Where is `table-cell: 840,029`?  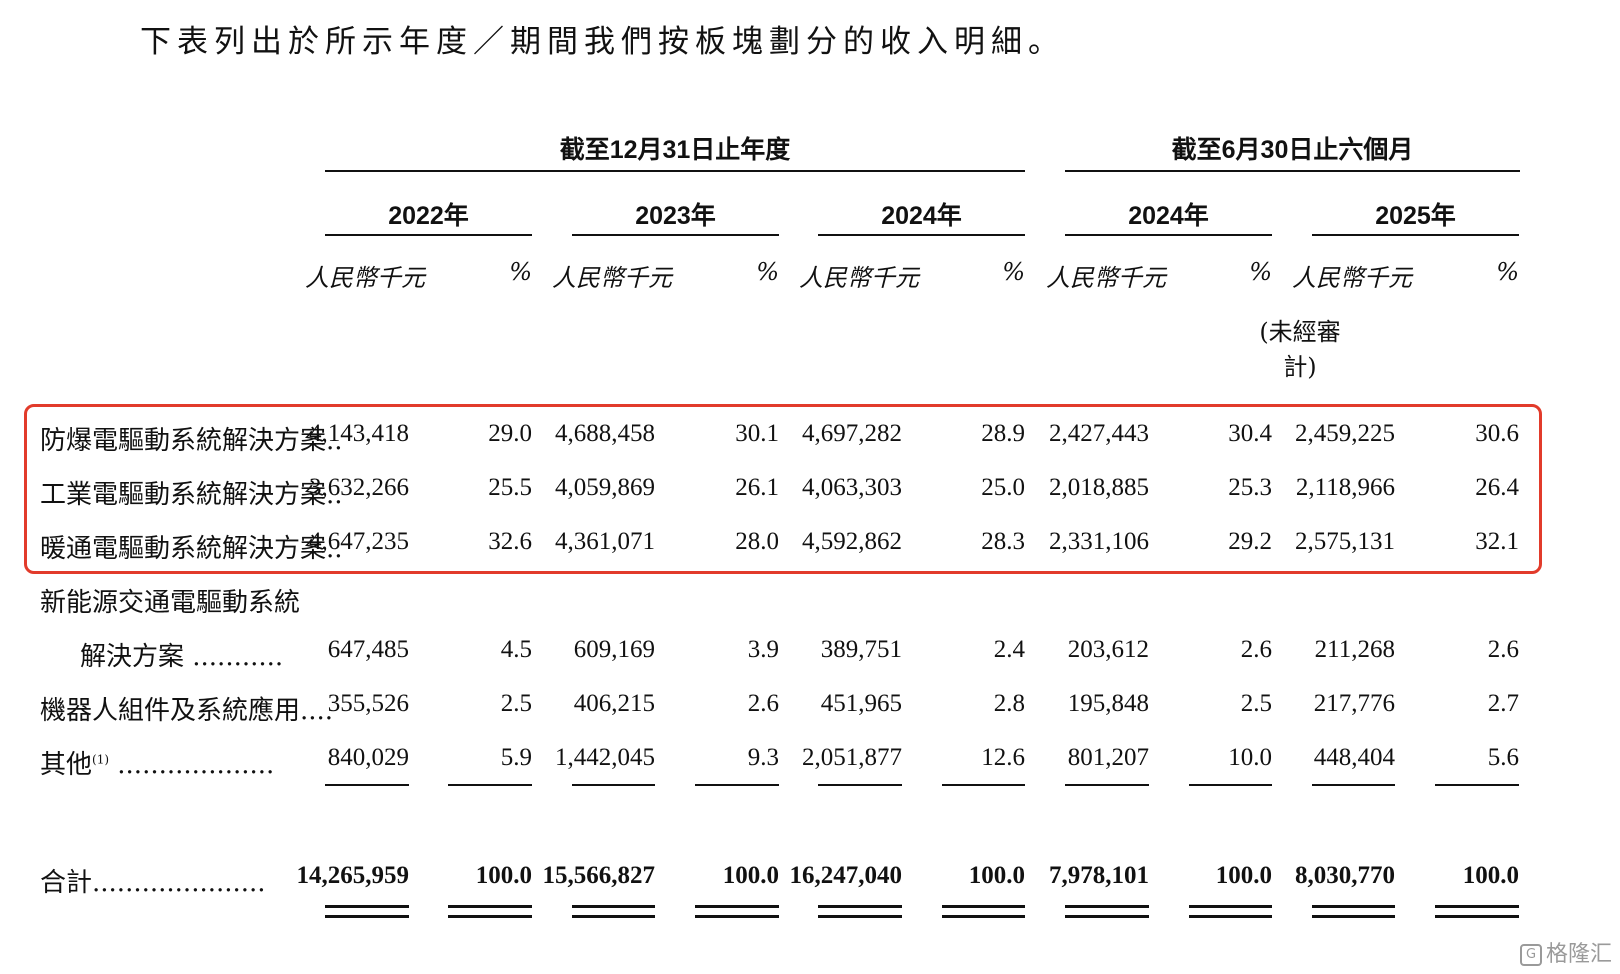 table-cell: 840,029 is located at coordinates (368, 757).